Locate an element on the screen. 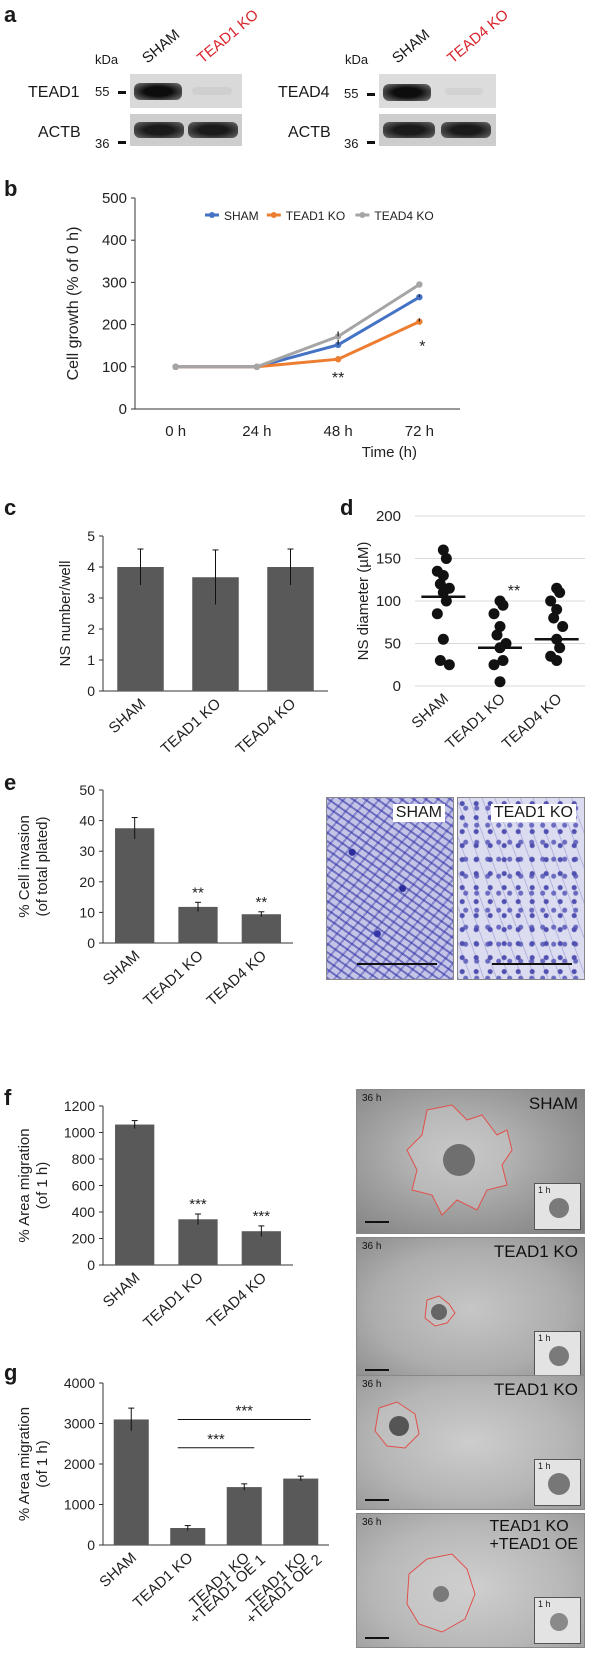 This screenshot has width=616, height=1654. y-axis-title: NS diameter (µM) is located at coordinates (363, 601).